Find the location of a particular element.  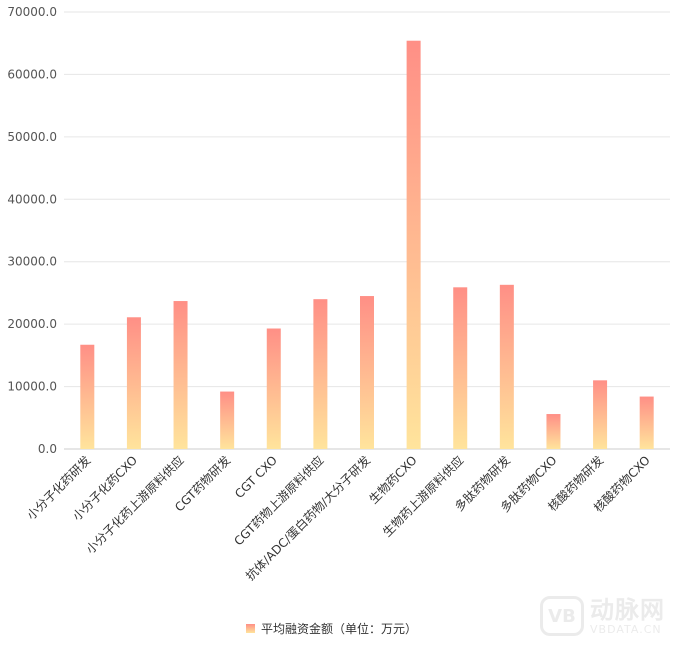

y-tick-label: 10000.0 is located at coordinates (32, 387).